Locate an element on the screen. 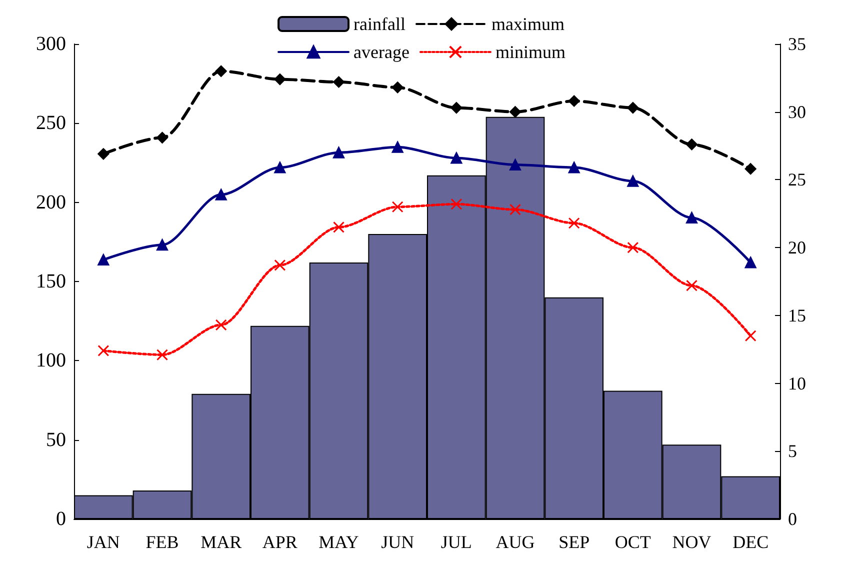  legend-label: maximum is located at coordinates (527, 24).